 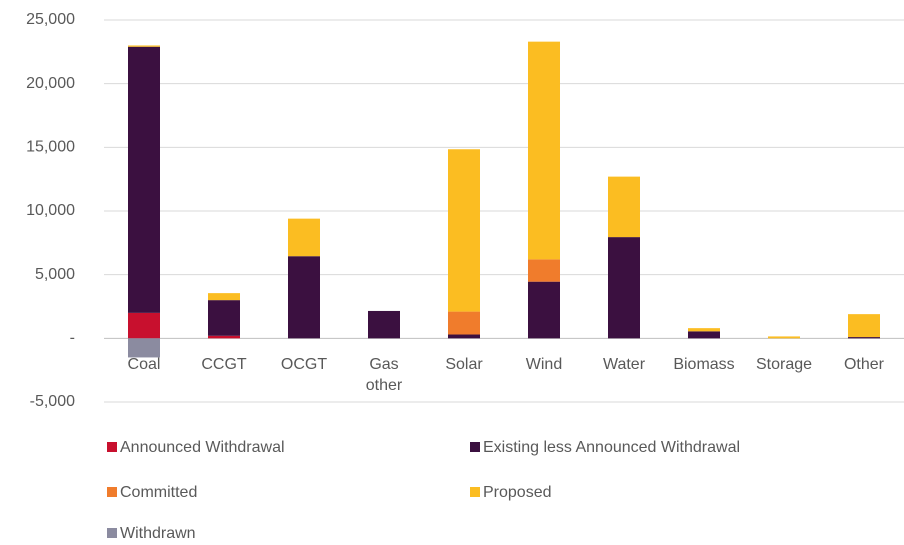 What do you see at coordinates (158, 492) in the screenshot?
I see `legend-label: Committed` at bounding box center [158, 492].